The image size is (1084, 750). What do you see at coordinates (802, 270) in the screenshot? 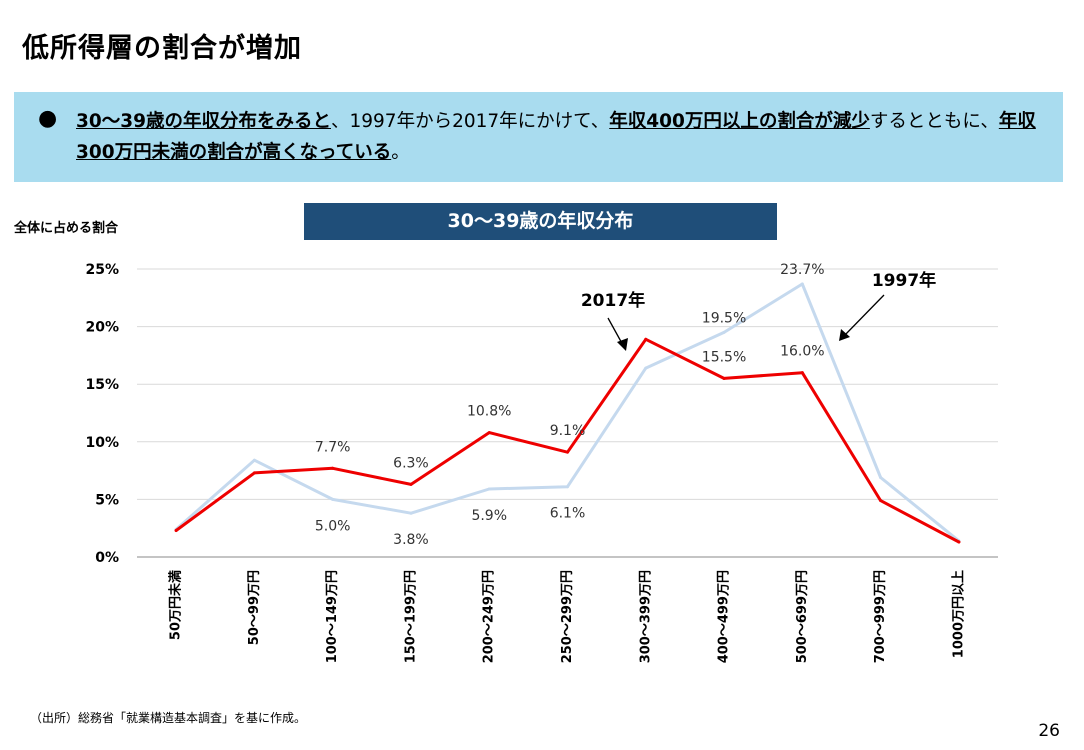
I see `data-label-1997: 23.7%` at bounding box center [802, 270].